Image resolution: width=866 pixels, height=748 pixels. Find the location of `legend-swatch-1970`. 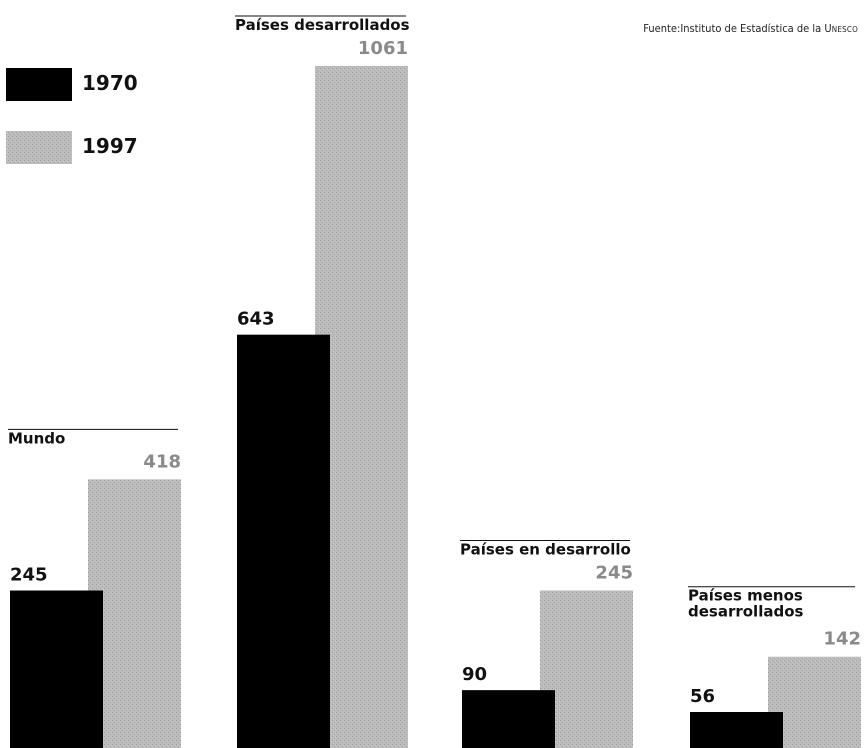

legend-swatch-1970 is located at coordinates (39, 84).